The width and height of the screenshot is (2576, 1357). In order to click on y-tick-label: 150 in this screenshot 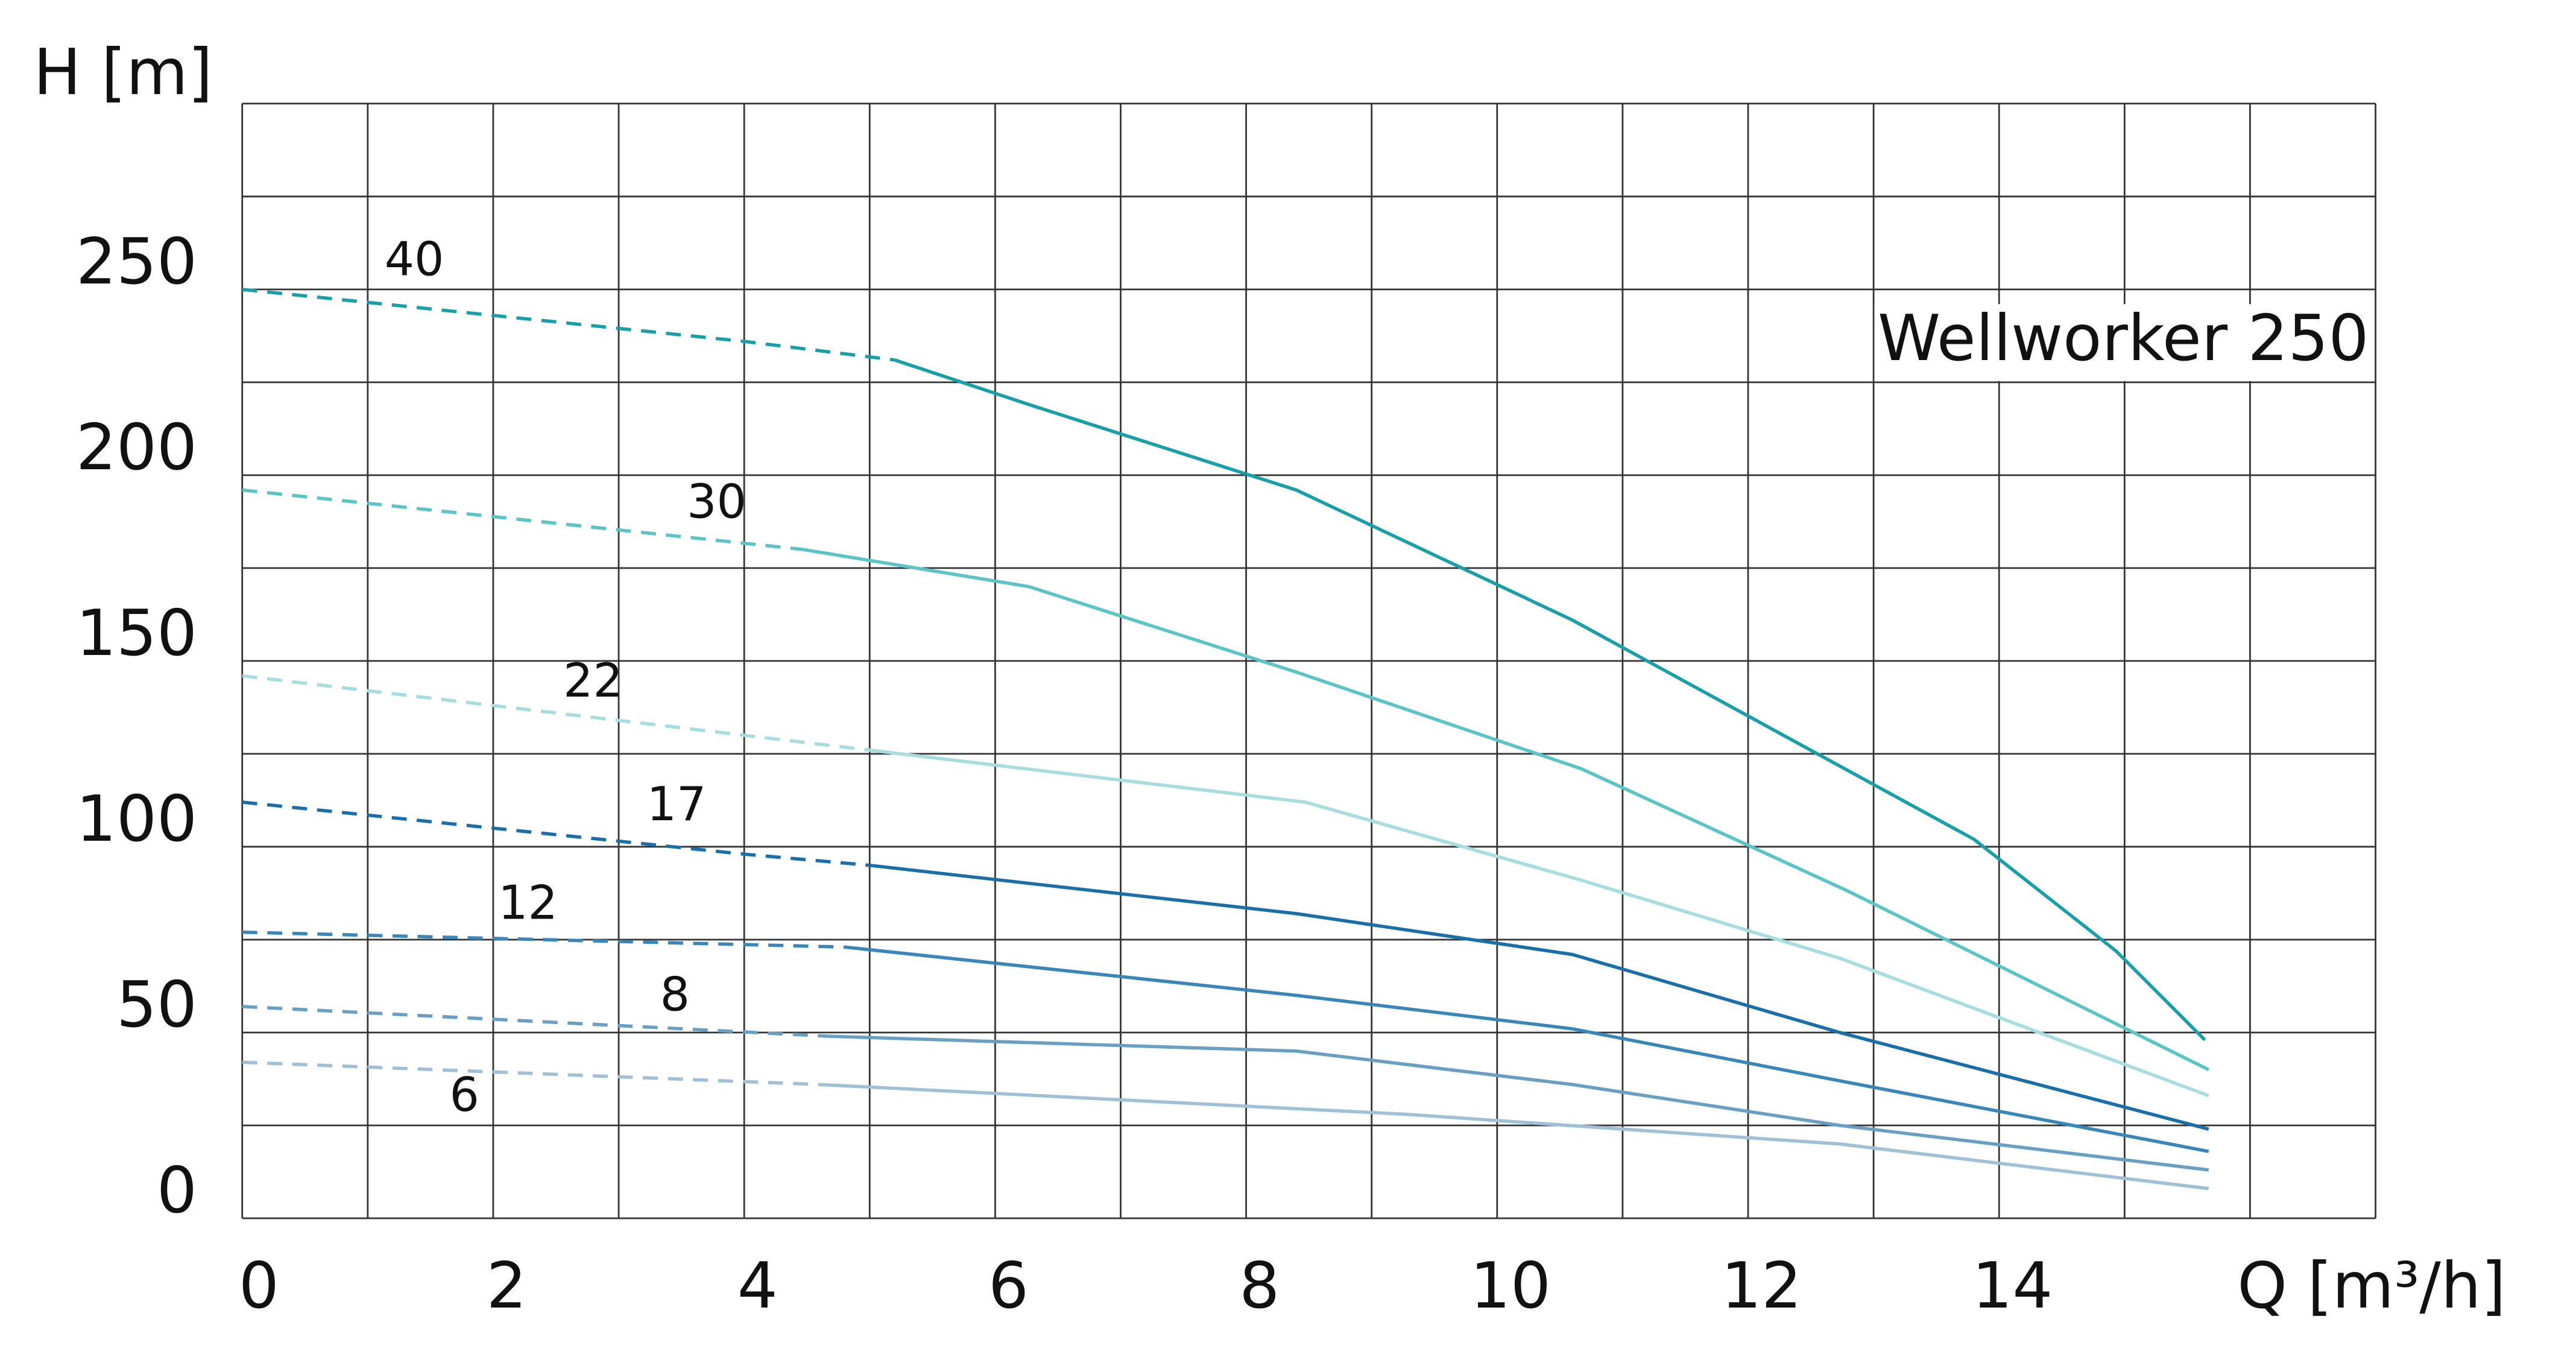, I will do `click(136, 633)`.